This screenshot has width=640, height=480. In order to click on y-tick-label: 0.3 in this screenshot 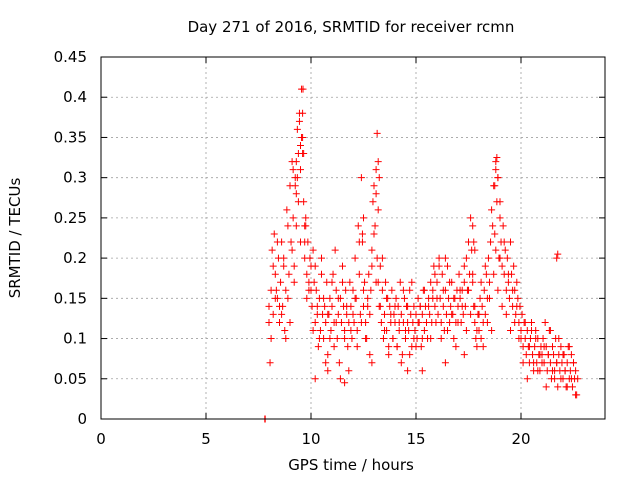, I will do `click(75, 178)`.